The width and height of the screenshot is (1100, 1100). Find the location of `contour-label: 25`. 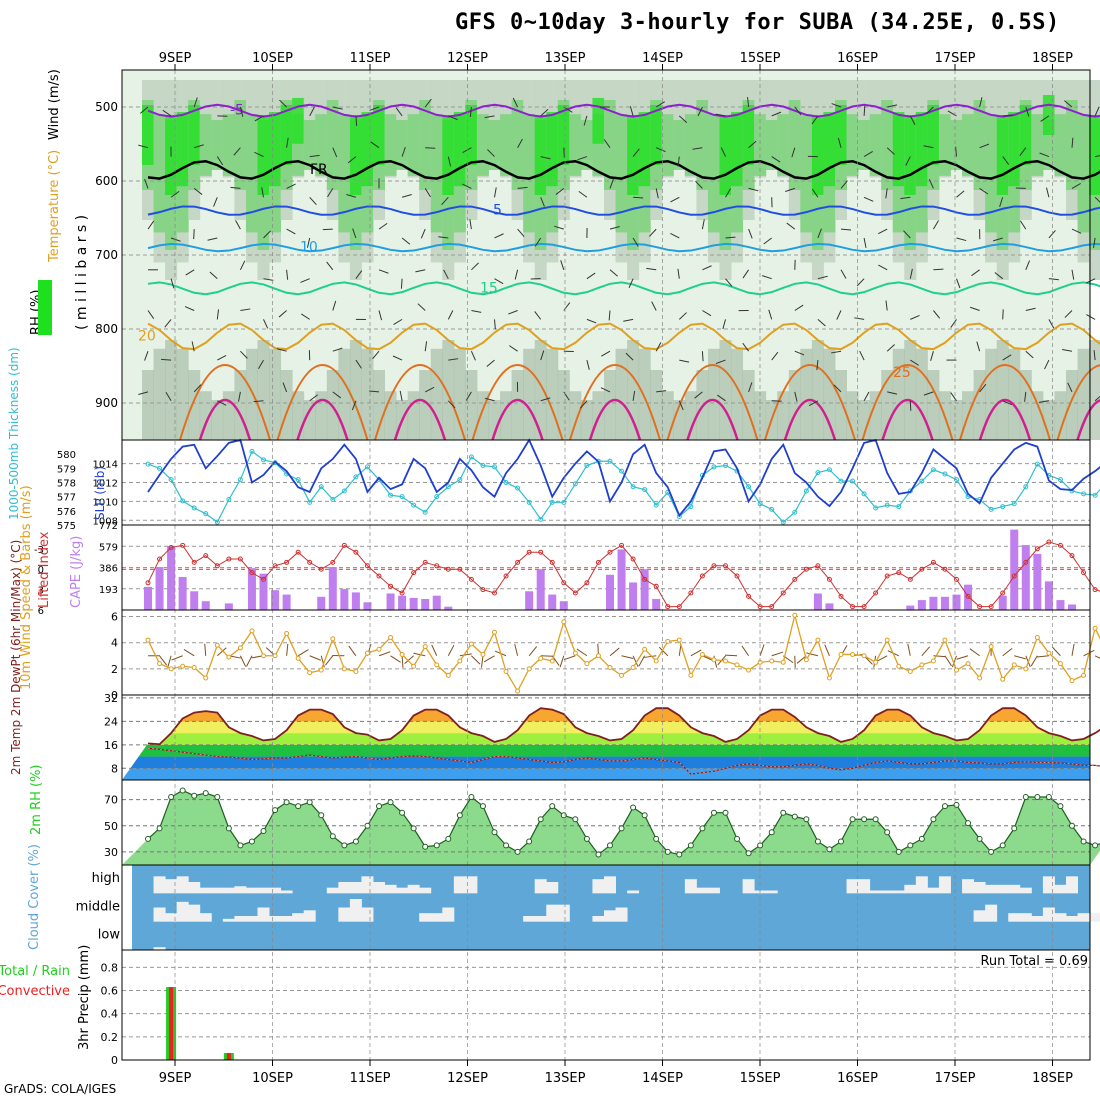

contour-label: 25 is located at coordinates (902, 373).